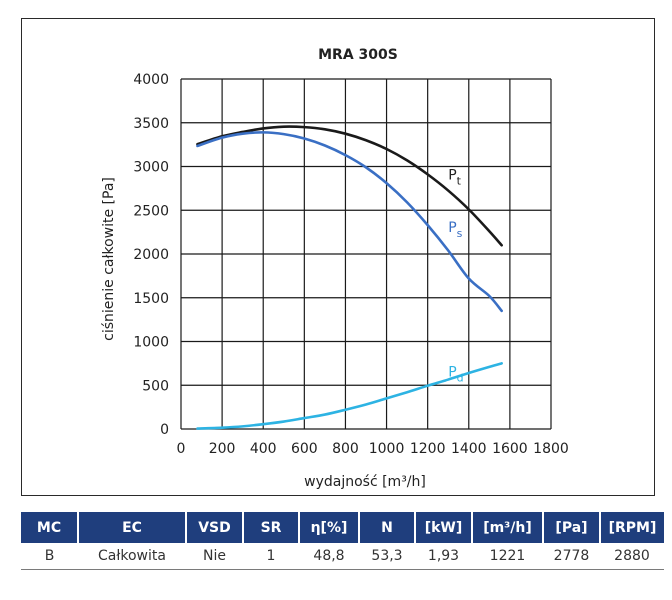  I want to click on y-axis-ticks: 0 500 1000 1500 2000 2500 3000 3500 4000, so click(151, 255).